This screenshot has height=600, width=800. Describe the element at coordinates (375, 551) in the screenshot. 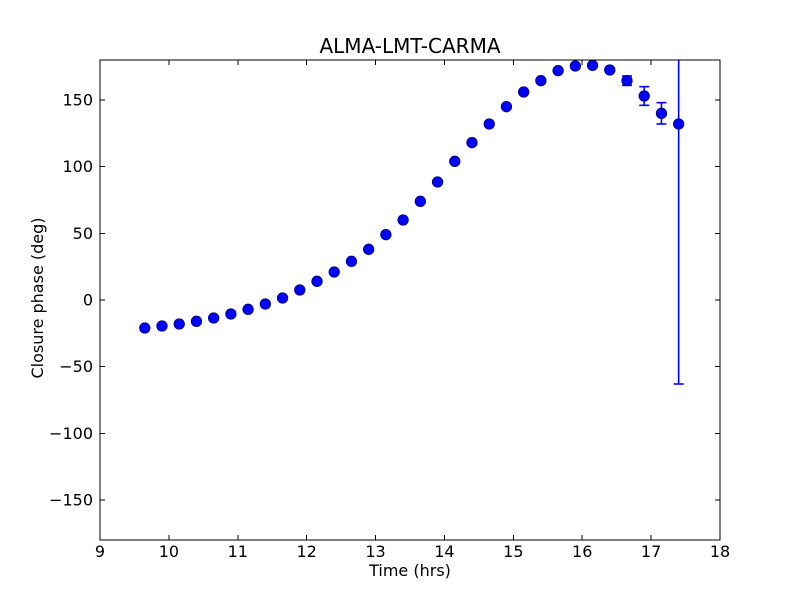

I see `x-tick-label: 13` at that location.